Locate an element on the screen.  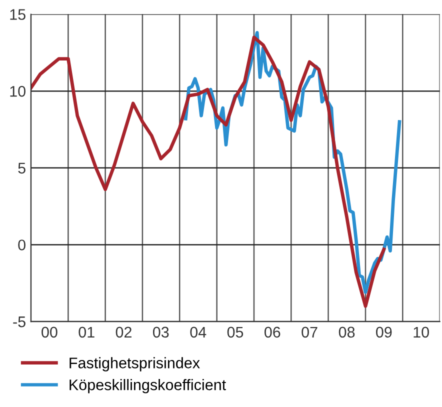
x-tick-label: 04 is located at coordinates (198, 332).